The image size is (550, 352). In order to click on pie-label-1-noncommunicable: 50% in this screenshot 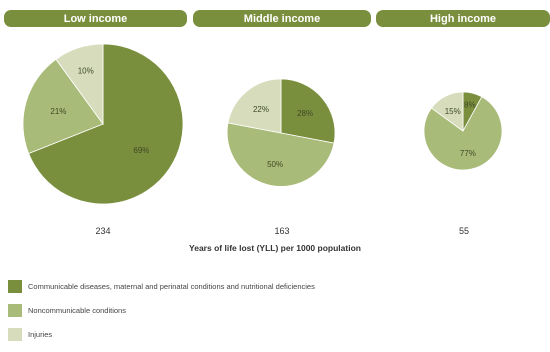, I will do `click(275, 164)`.